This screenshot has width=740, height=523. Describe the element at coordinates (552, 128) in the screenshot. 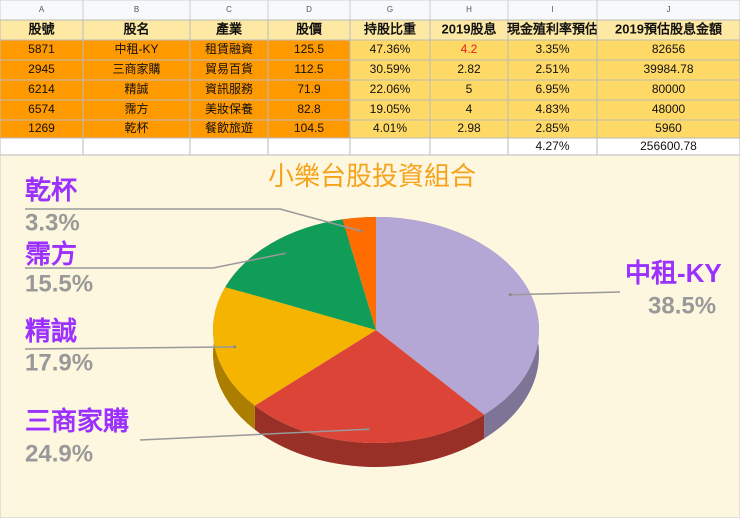

I see `cell-text: 2.85%` at that location.